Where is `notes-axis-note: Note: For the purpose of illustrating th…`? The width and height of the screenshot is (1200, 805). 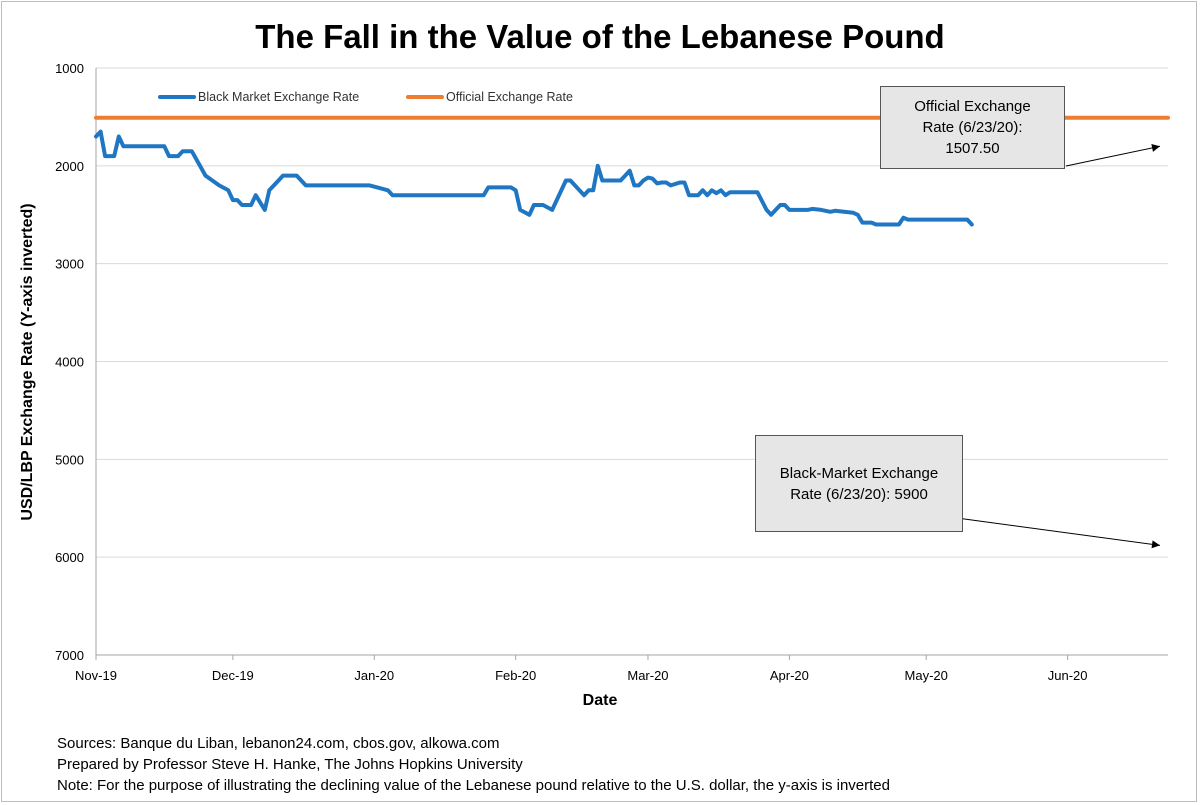 notes-axis-note: Note: For the purpose of illustrating th… is located at coordinates (473, 785).